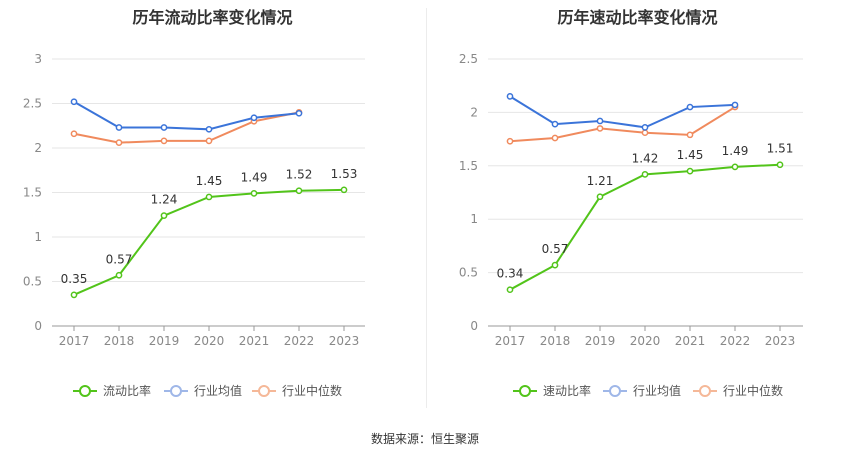 The width and height of the screenshot is (850, 459). I want to click on chart-title: 历年速动比率变化情况, so click(637, 17).